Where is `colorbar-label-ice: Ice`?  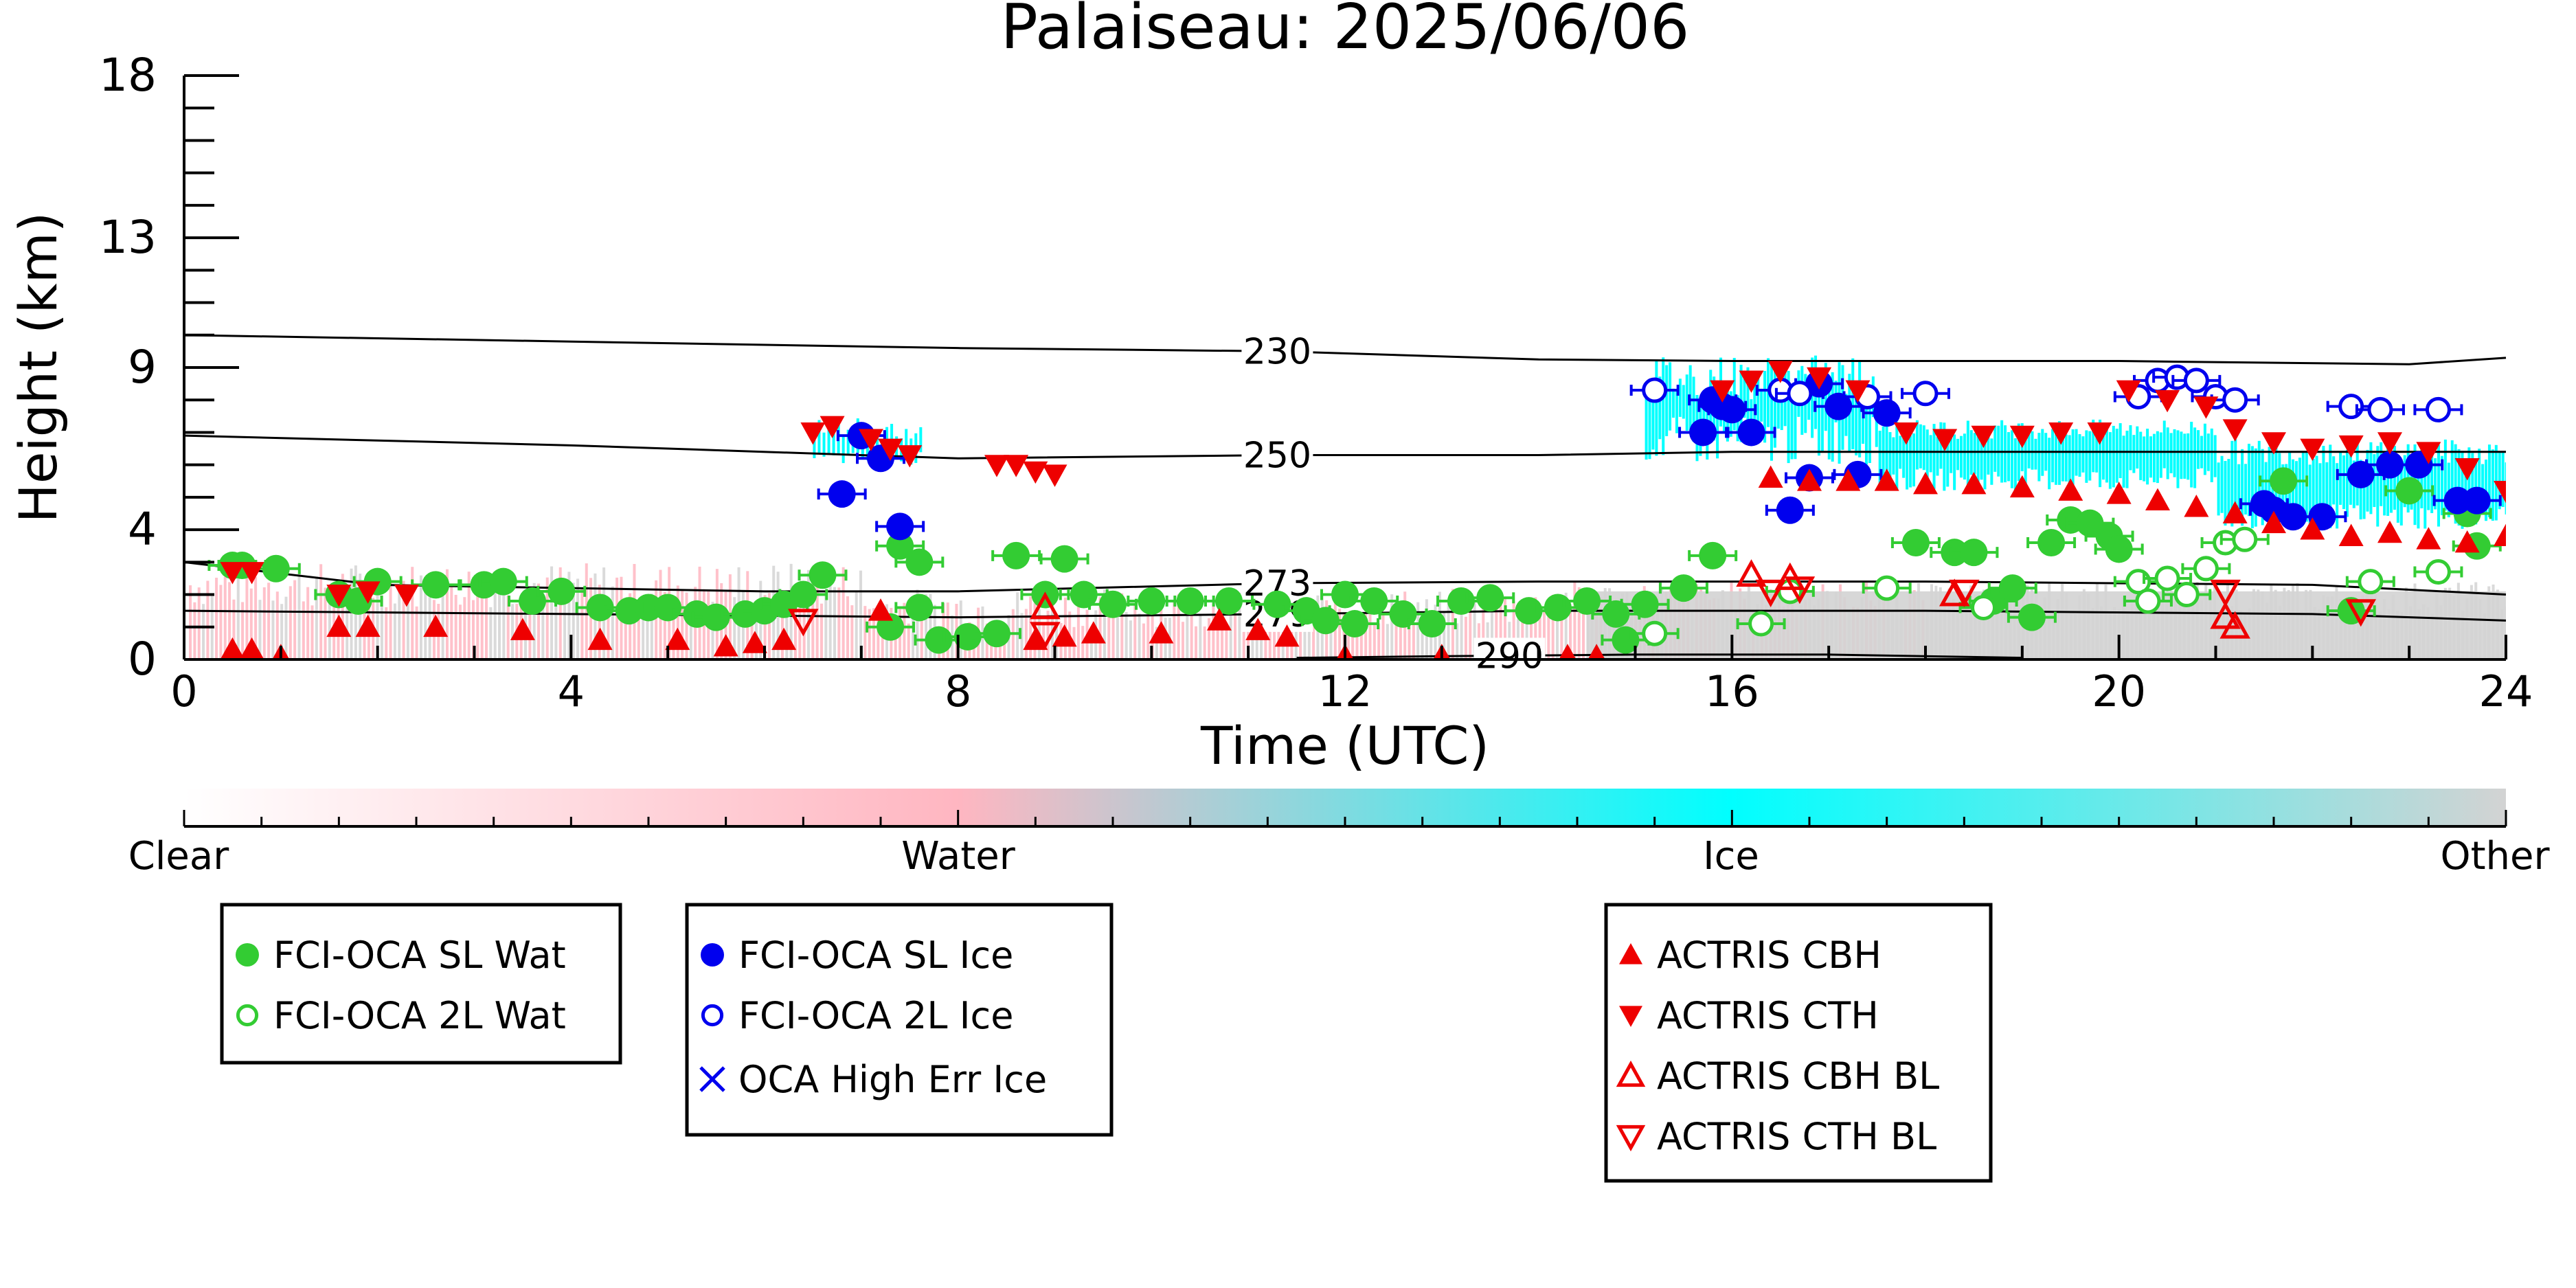
colorbar-label-ice: Ice is located at coordinates (1731, 856).